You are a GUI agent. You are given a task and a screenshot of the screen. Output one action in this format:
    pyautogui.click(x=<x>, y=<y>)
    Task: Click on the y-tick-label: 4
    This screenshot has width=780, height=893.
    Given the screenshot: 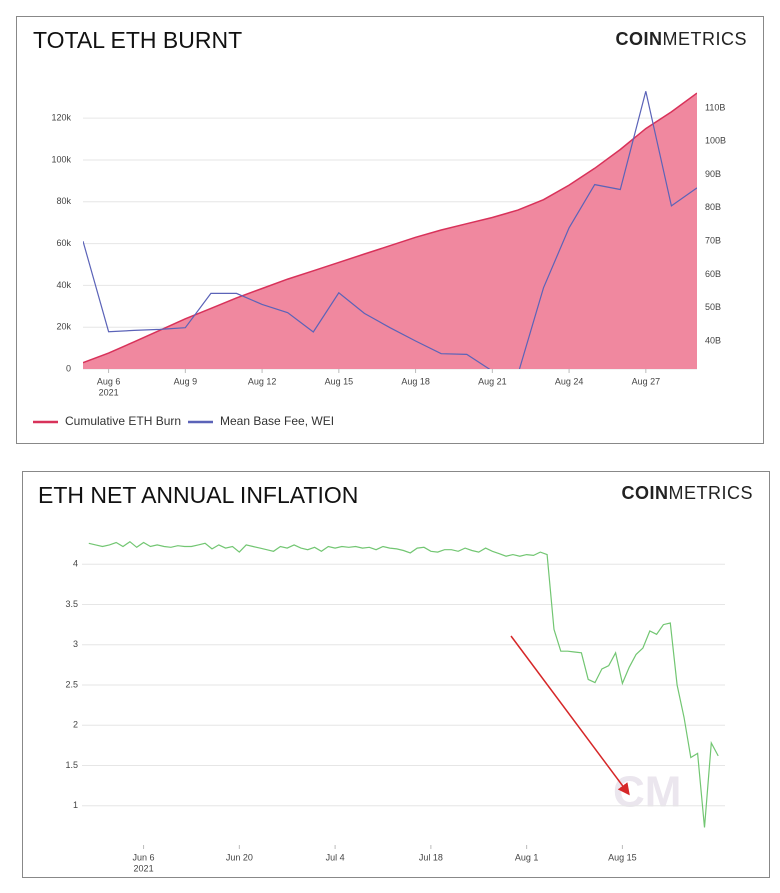 What is the action you would take?
    pyautogui.click(x=75, y=564)
    